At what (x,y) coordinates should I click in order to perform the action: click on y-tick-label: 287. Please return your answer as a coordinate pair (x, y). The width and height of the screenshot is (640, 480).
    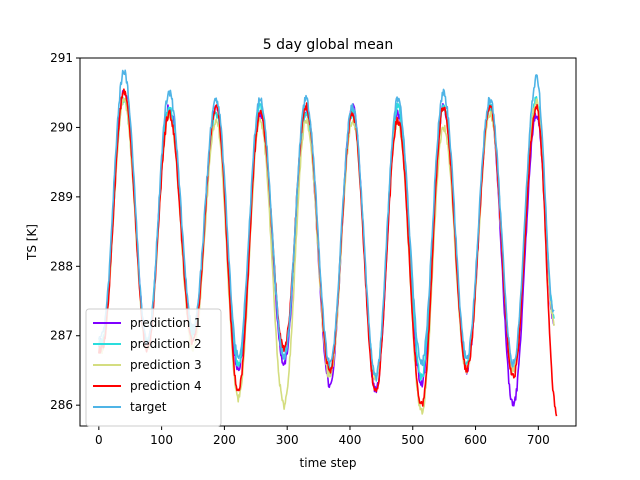
    Looking at the image, I should click on (61, 336).